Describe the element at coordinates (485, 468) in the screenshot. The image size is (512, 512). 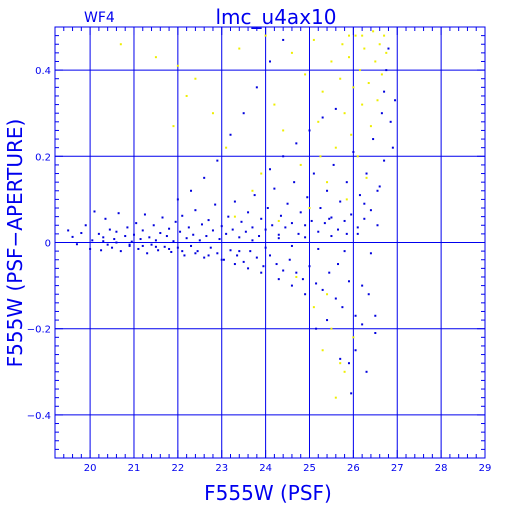
I see `x-tick-label: 29` at that location.